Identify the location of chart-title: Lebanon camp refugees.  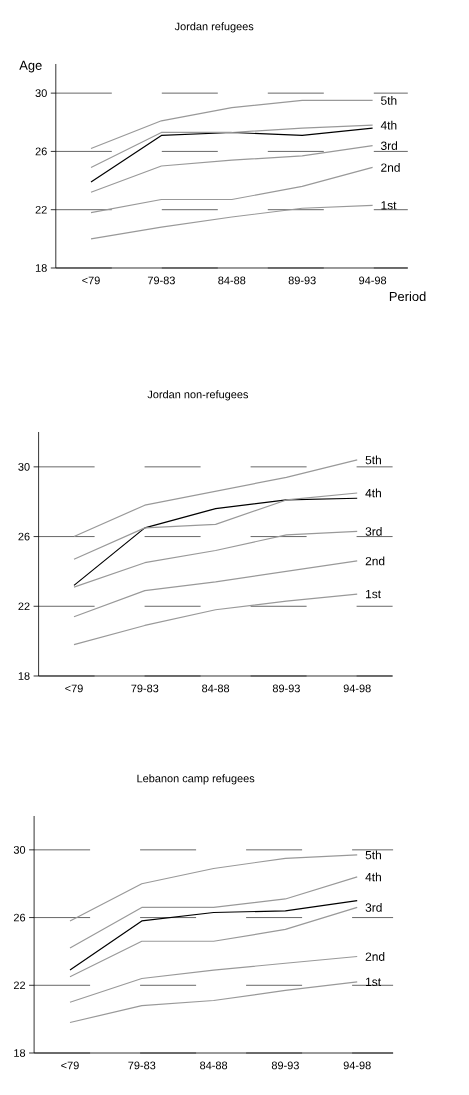
(196, 779).